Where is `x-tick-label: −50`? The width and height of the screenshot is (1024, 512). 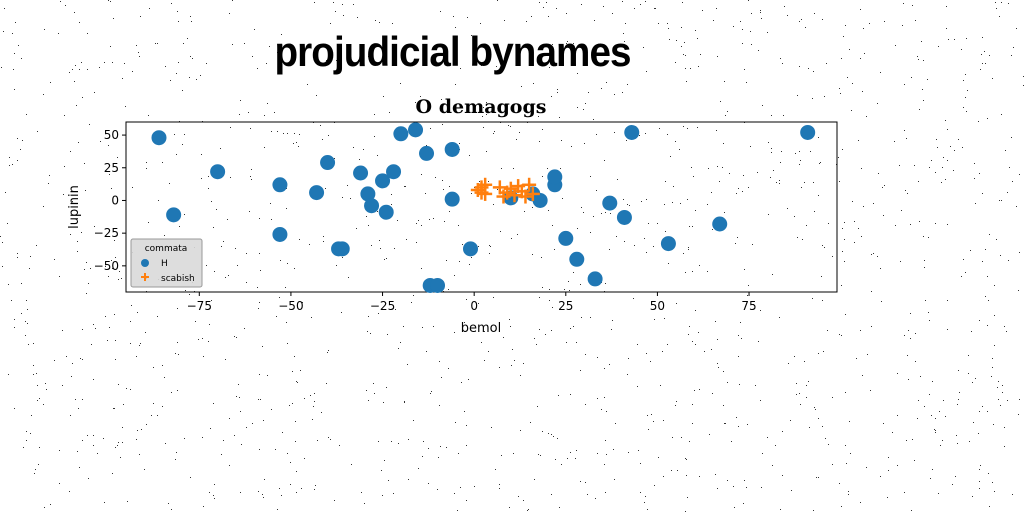 x-tick-label: −50 is located at coordinates (290, 306).